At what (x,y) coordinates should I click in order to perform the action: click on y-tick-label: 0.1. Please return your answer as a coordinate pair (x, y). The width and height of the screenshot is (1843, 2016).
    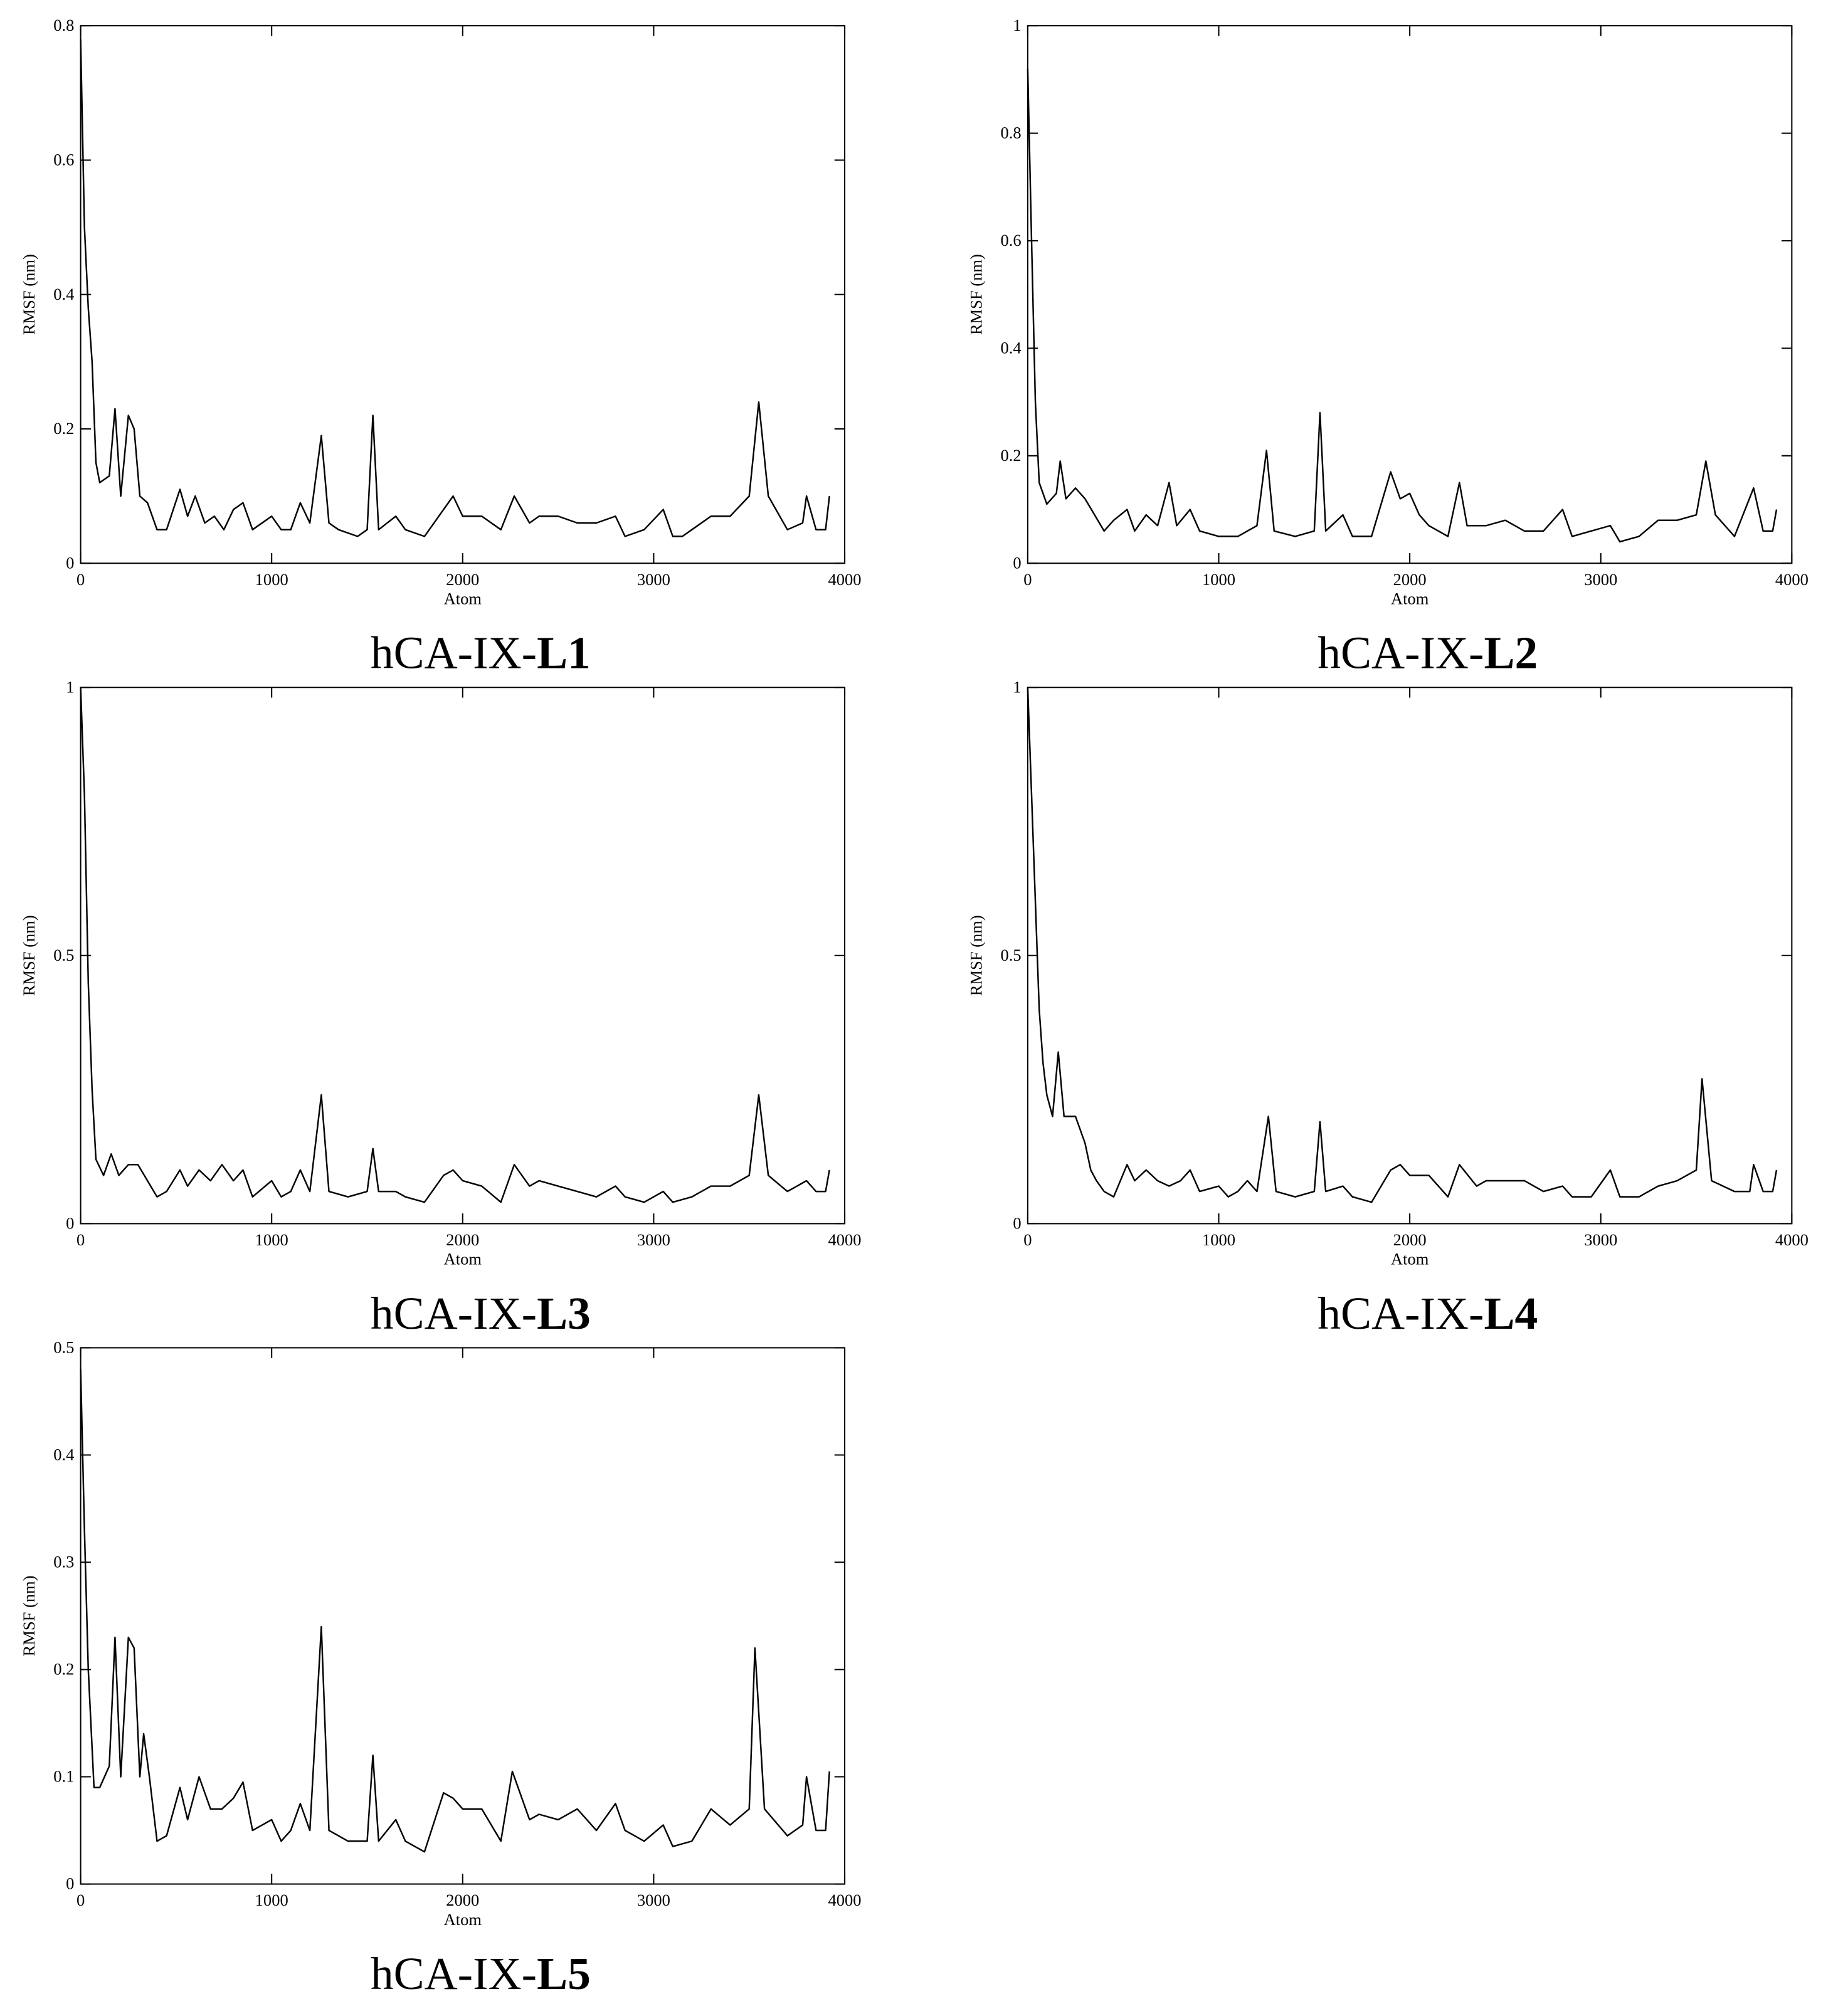
    Looking at the image, I should click on (63, 1776).